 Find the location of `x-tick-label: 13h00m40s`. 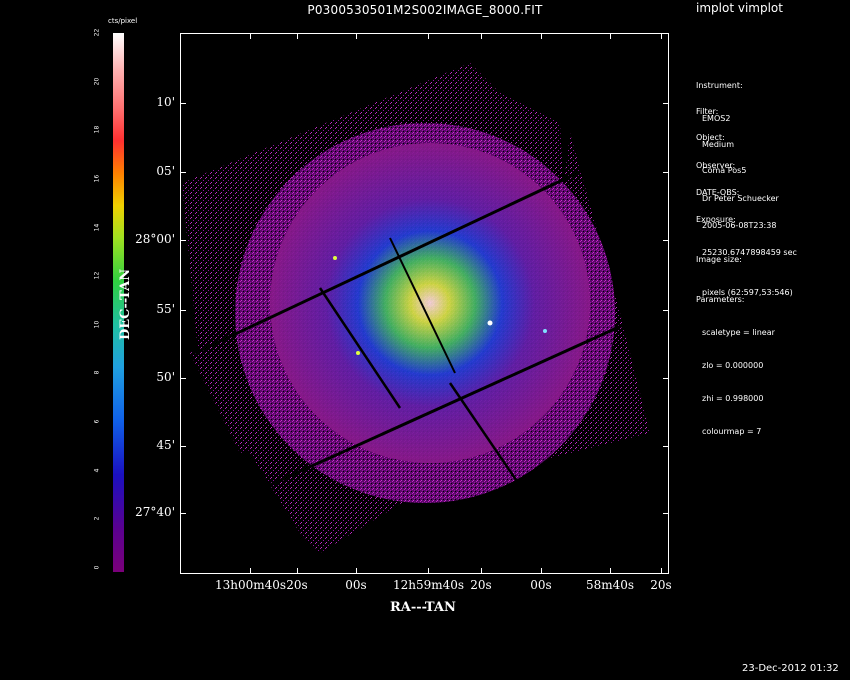

x-tick-label: 13h00m40s is located at coordinates (251, 585).